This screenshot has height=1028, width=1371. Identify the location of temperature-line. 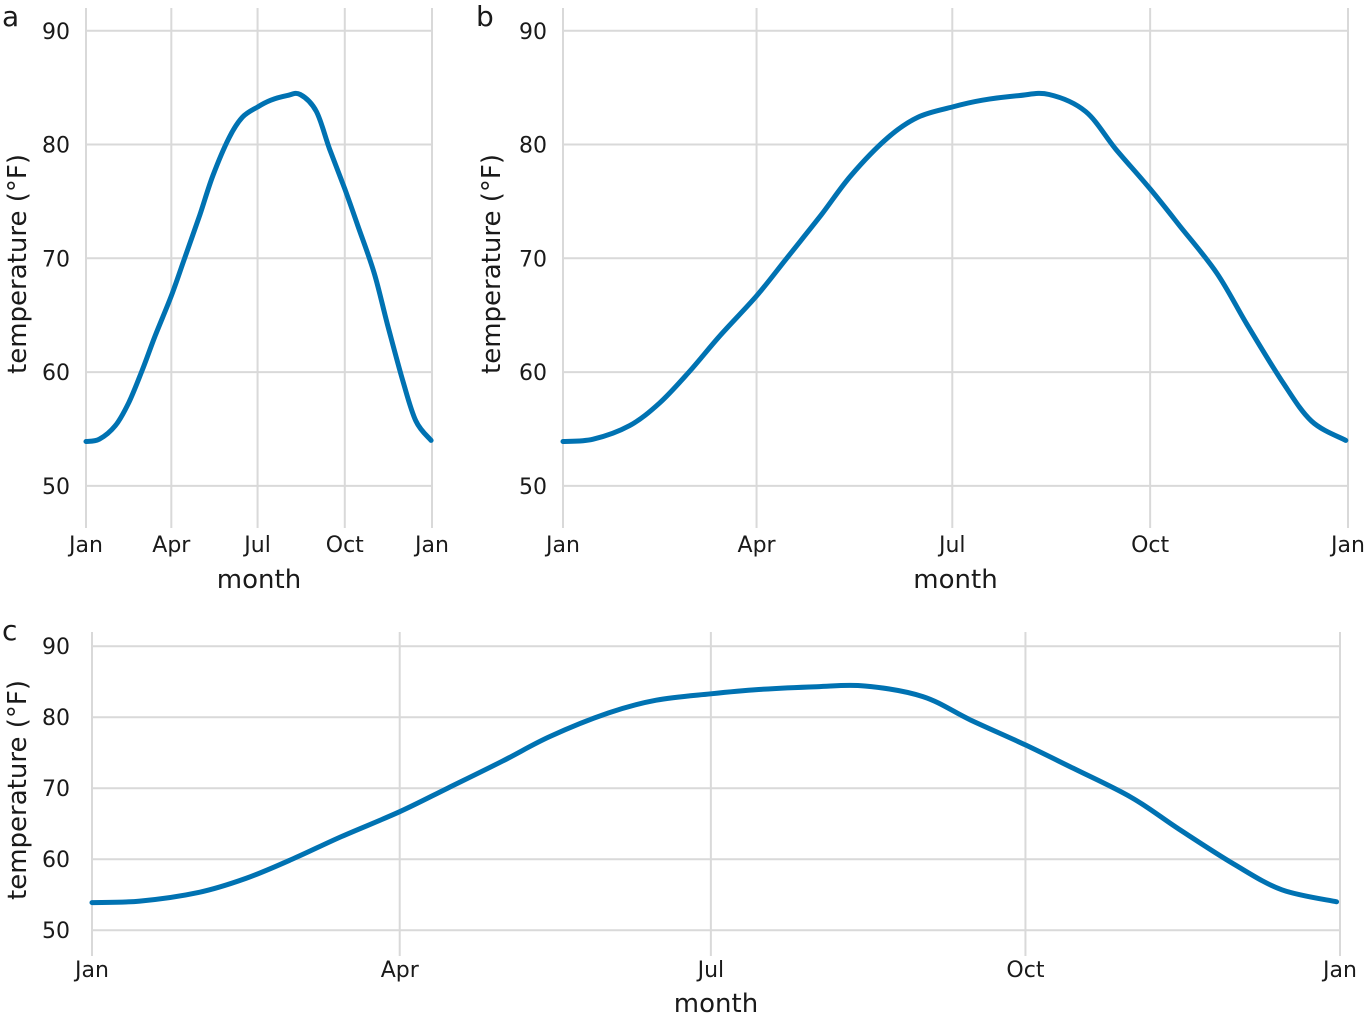
(258, 267).